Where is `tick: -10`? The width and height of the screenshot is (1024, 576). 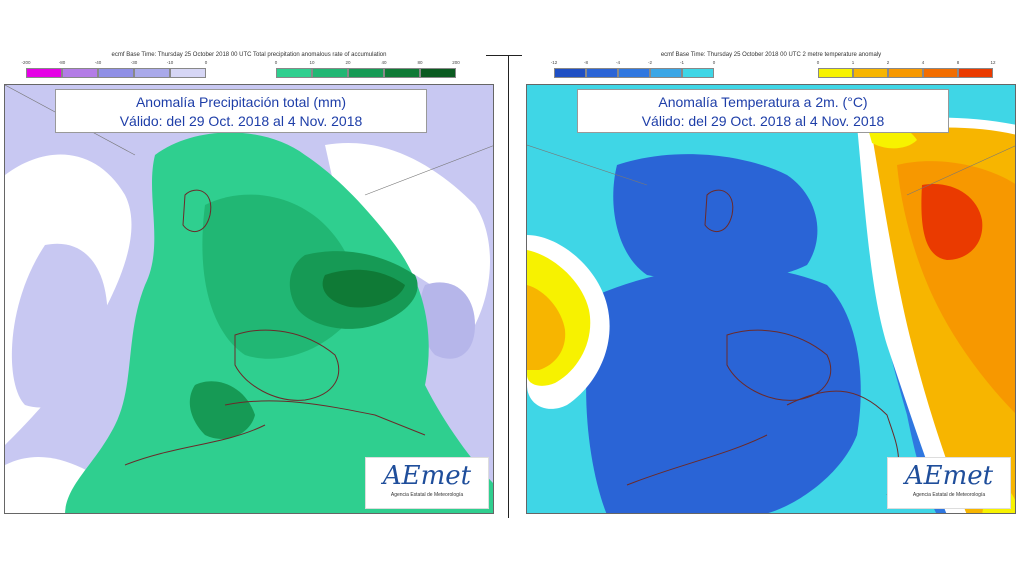
tick: -10 is located at coordinates (170, 62).